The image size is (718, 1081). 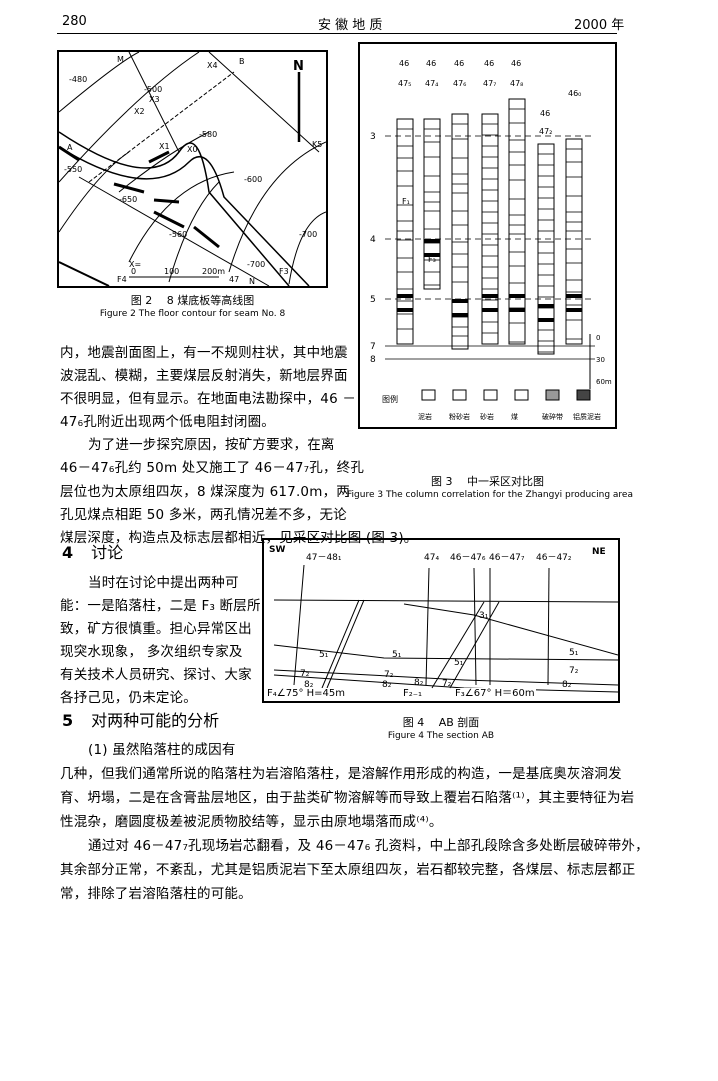 I want to click on text-line: 致，矿方很慎重。担心异常区出, so click(x=156, y=629).